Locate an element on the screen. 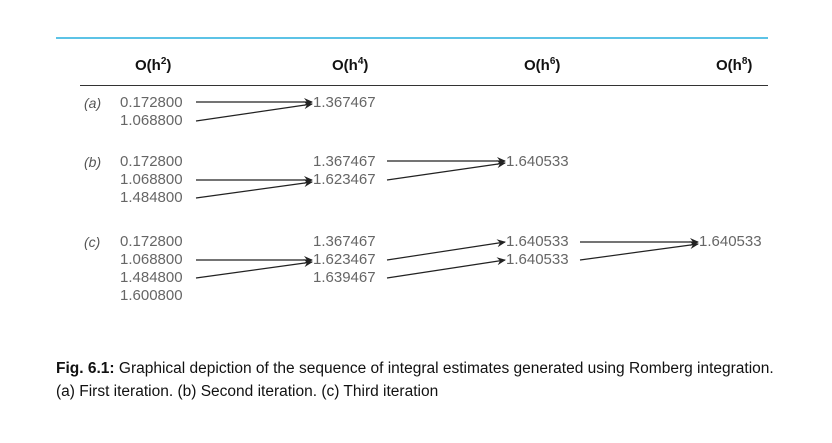  value-c-c1-r1: 0.172800 is located at coordinates (151, 241).